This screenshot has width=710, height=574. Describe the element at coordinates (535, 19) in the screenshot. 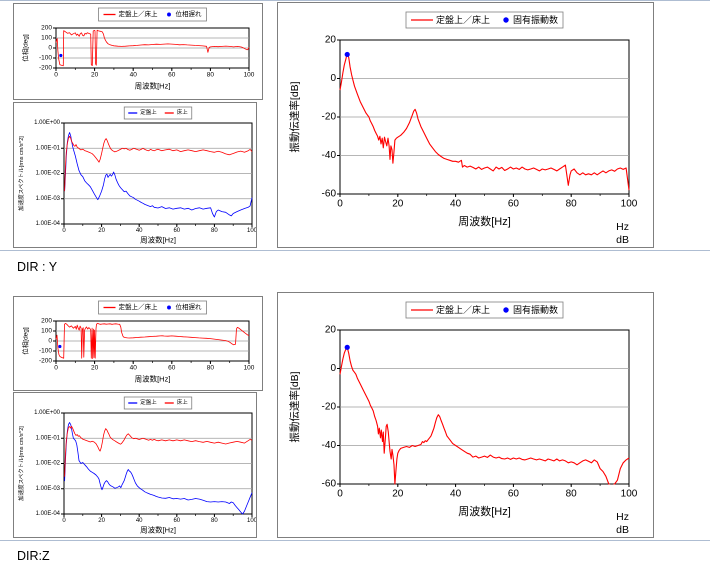

I see `legend-label: 固有振動数` at that location.